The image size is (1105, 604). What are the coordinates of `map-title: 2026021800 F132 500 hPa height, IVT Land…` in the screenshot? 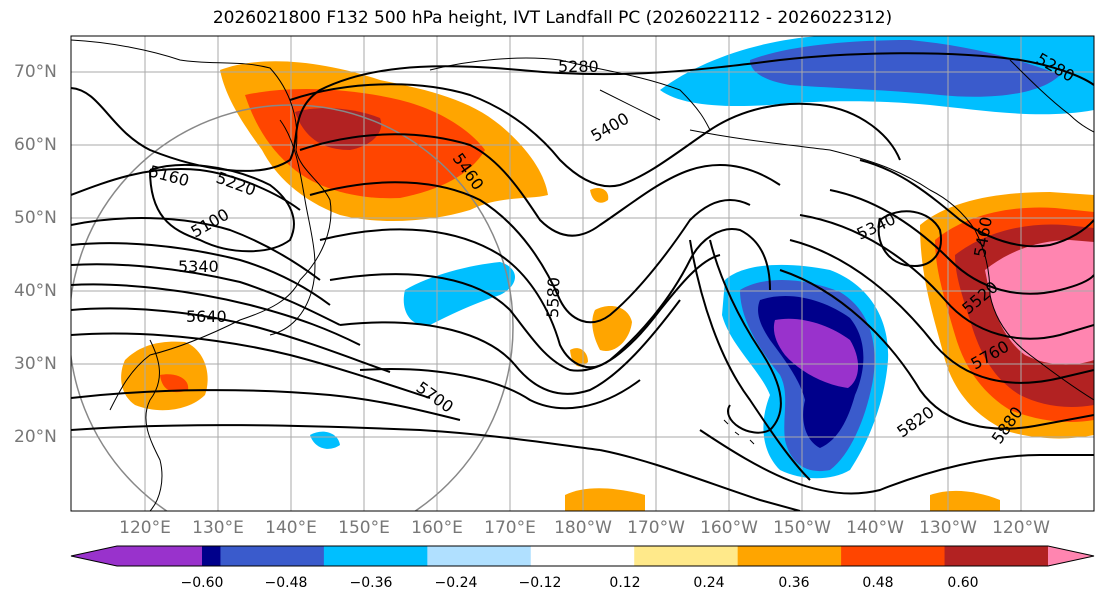 It's located at (552, 18).